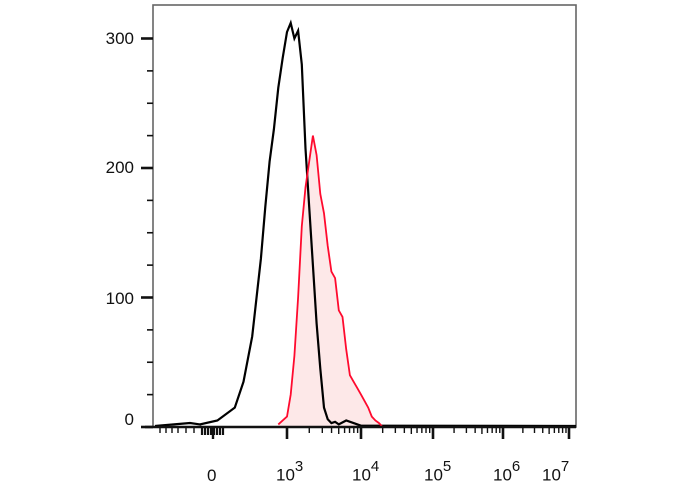  Describe the element at coordinates (507, 471) in the screenshot. I see `x-tick-label: 10⁶` at that location.